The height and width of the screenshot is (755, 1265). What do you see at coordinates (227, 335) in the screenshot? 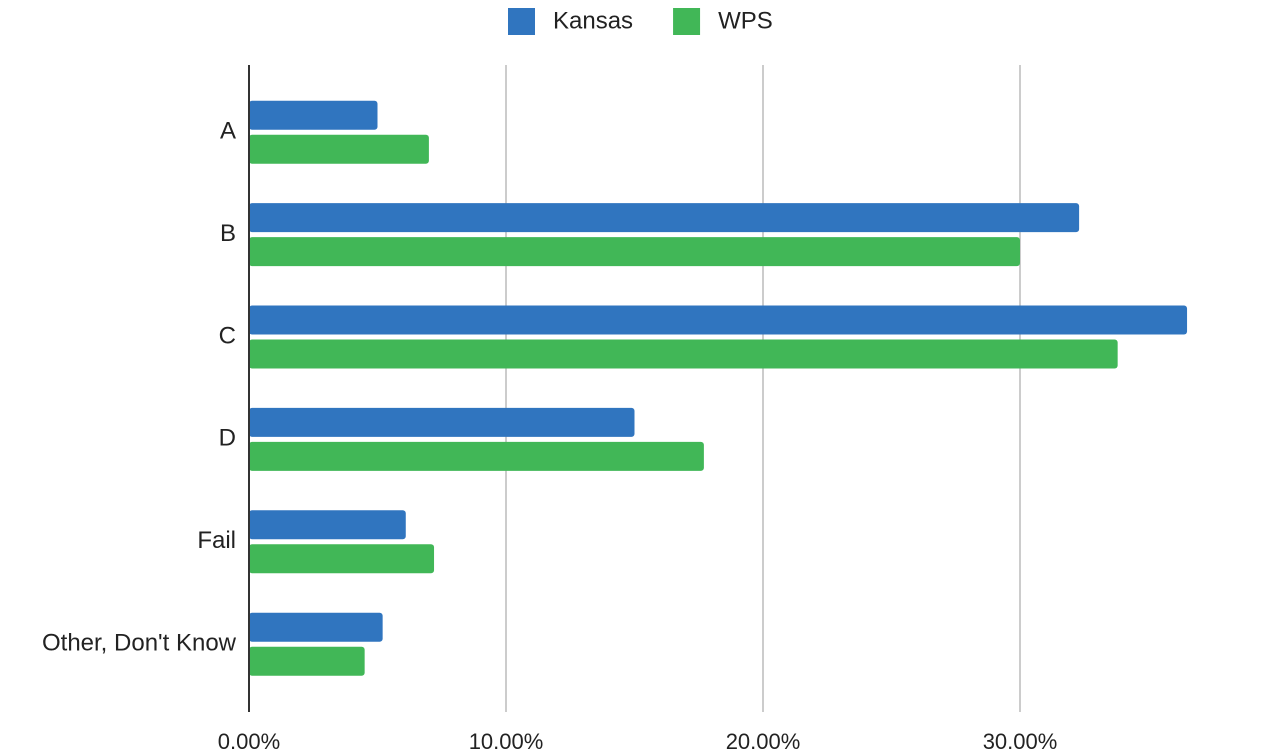
I see `y-tick-label: C` at bounding box center [227, 335].